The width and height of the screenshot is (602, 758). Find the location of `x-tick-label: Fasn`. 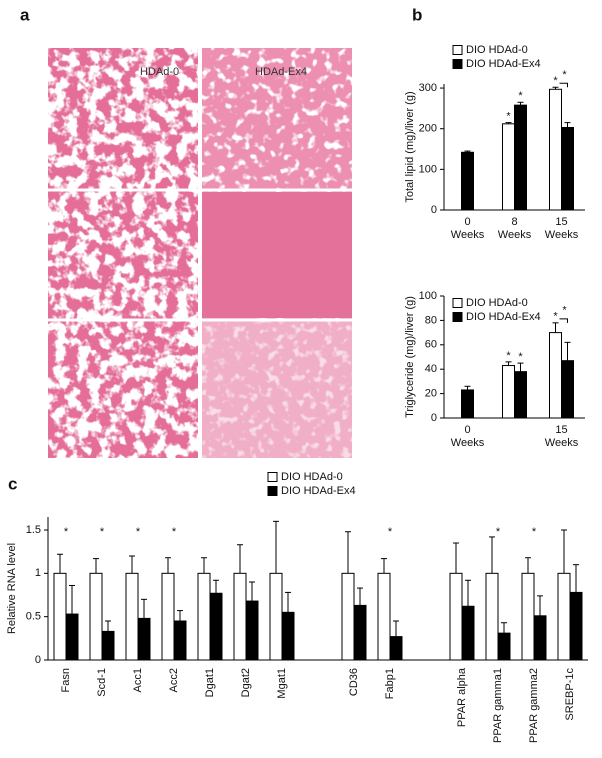

x-tick-label: Fasn is located at coordinates (66, 680).